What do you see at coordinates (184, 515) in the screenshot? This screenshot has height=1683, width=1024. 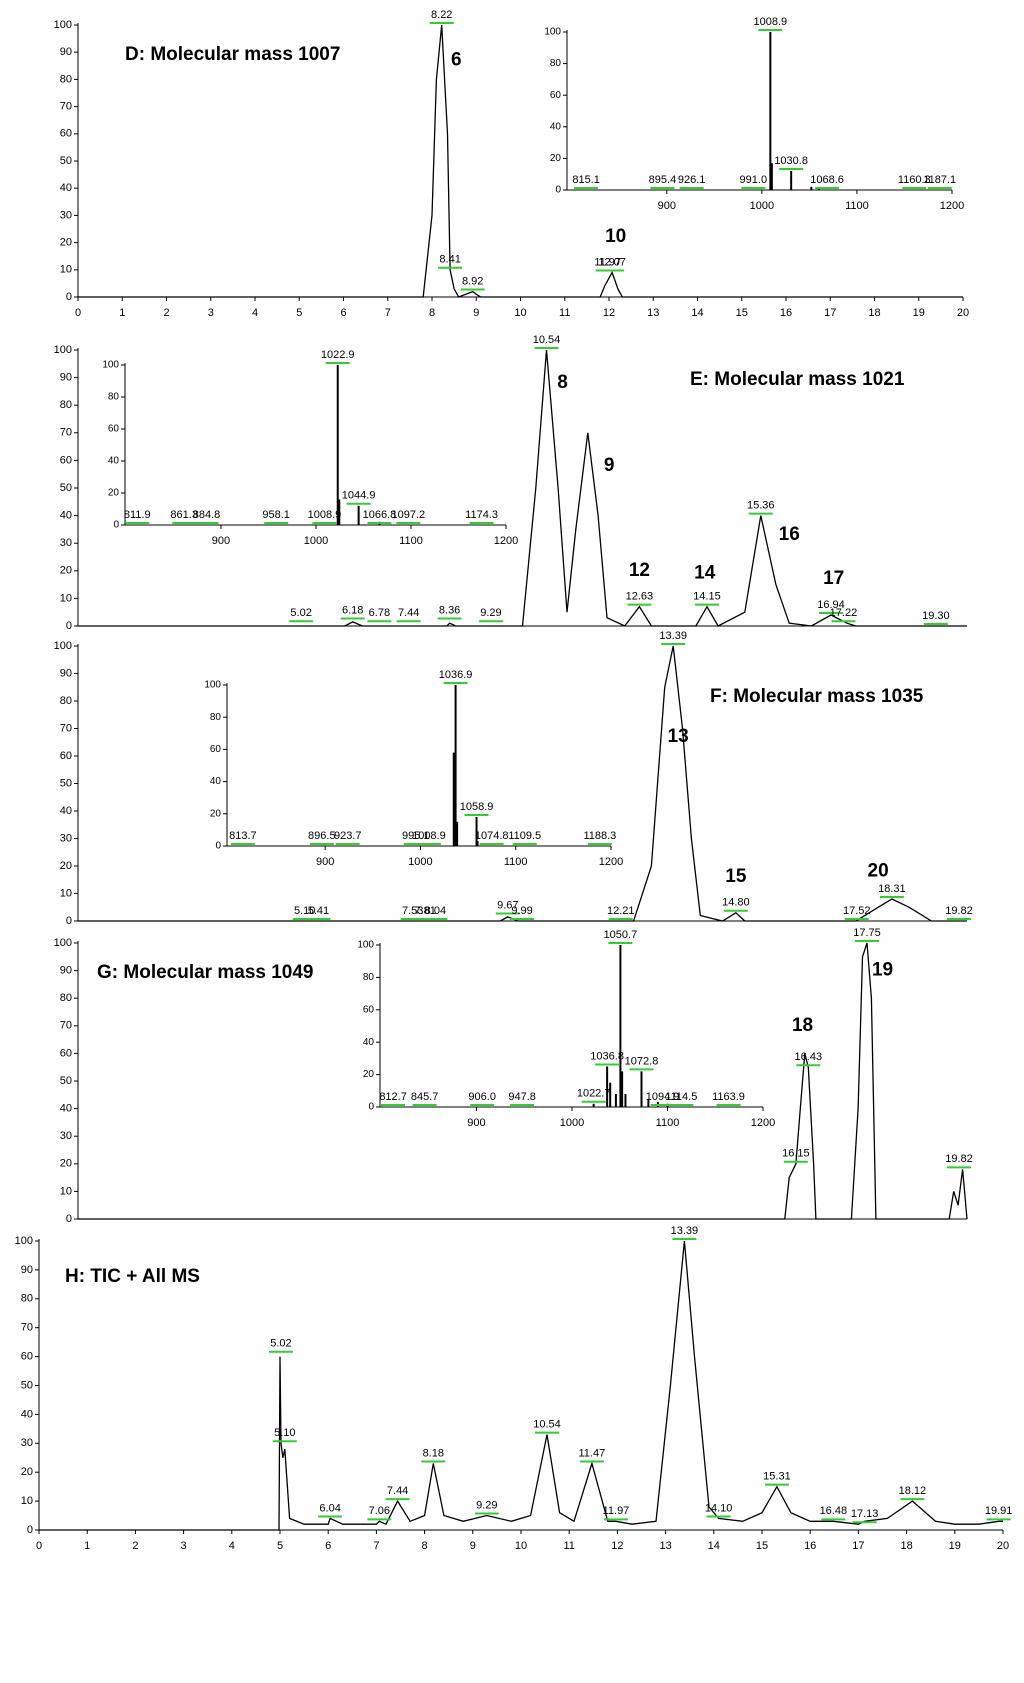 I see `peak-label: 861.3` at bounding box center [184, 515].